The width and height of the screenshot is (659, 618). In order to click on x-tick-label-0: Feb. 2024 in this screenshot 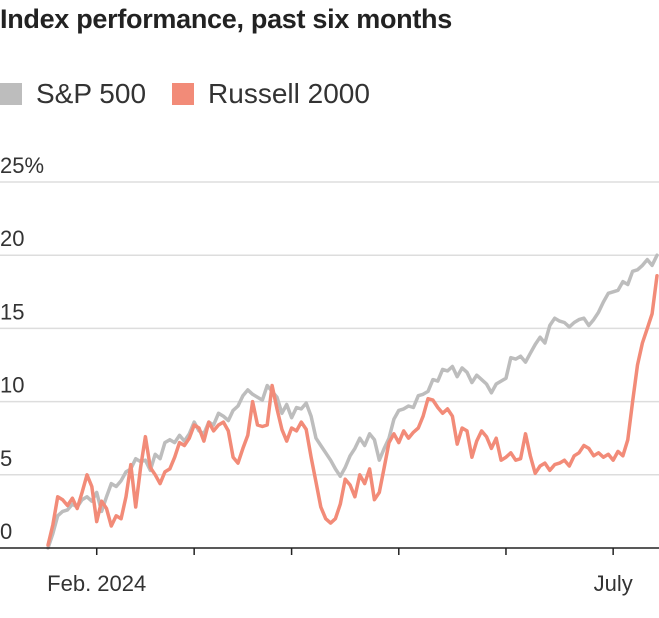, I will do `click(96, 583)`.